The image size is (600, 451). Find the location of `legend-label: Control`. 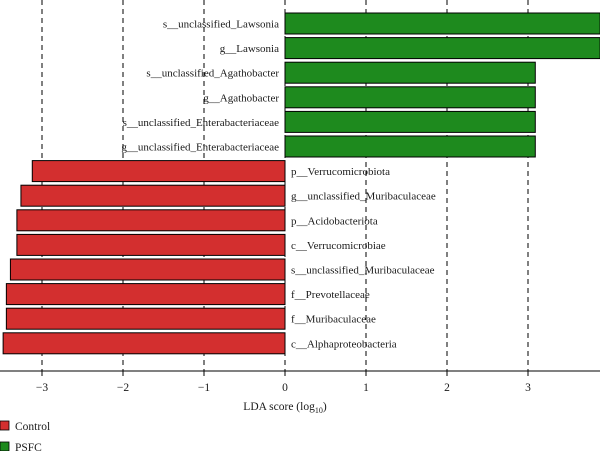

legend-label: Control is located at coordinates (32, 427).